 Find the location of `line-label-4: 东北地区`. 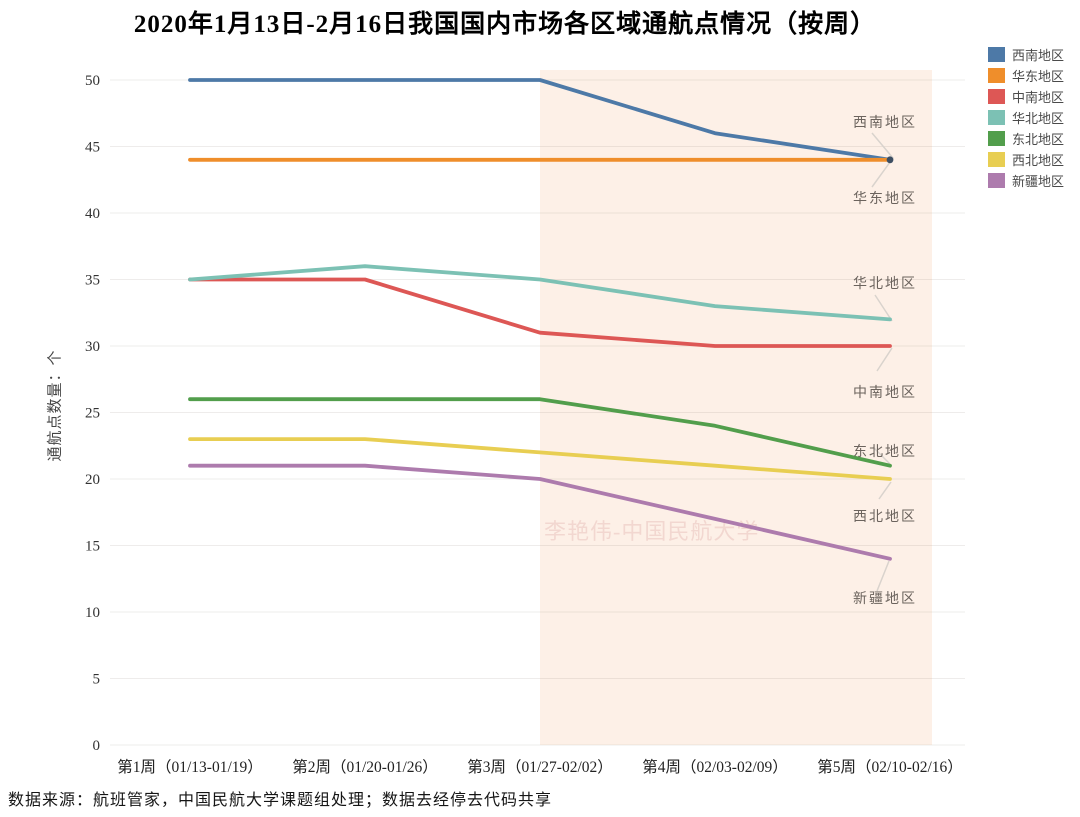

line-label-4: 东北地区 is located at coordinates (885, 452).